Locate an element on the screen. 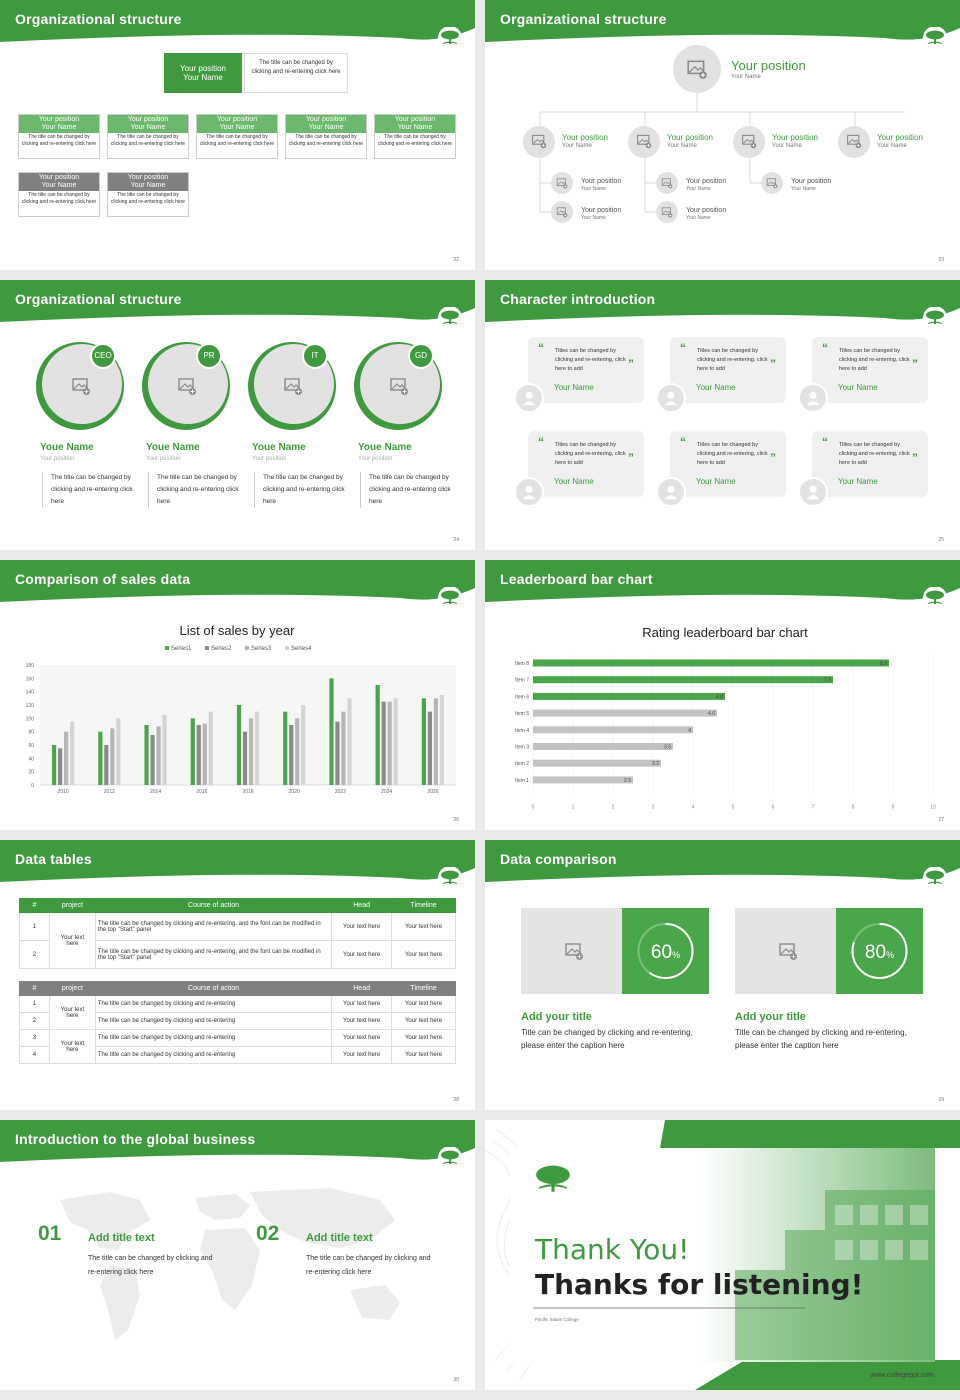 The width and height of the screenshot is (960, 1400). node-name: Your Name is located at coordinates (698, 189).